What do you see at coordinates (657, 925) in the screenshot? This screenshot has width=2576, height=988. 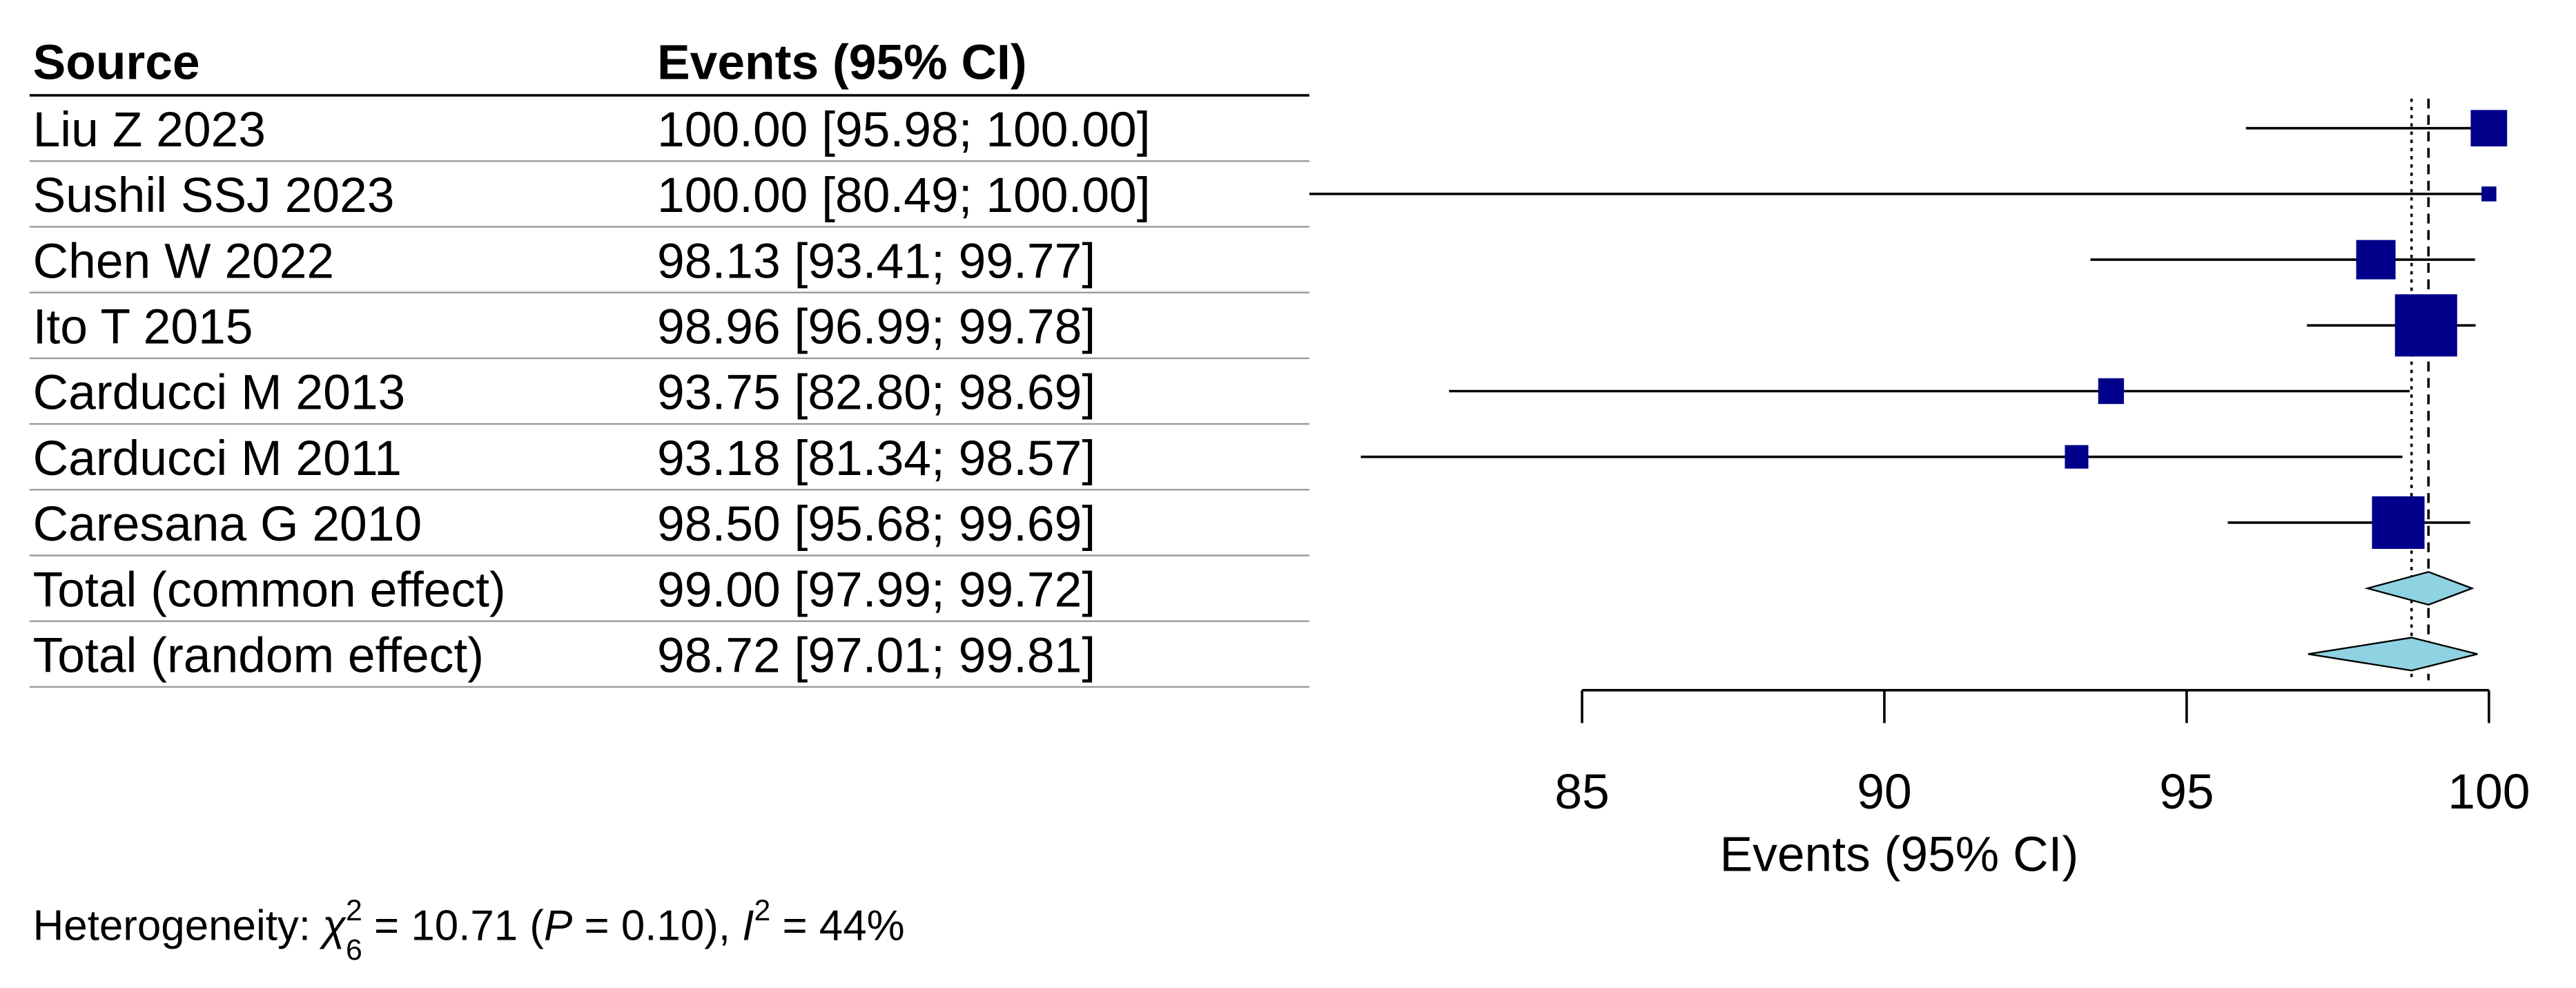 I see `heterogeneity-part: = 0.10),` at bounding box center [657, 925].